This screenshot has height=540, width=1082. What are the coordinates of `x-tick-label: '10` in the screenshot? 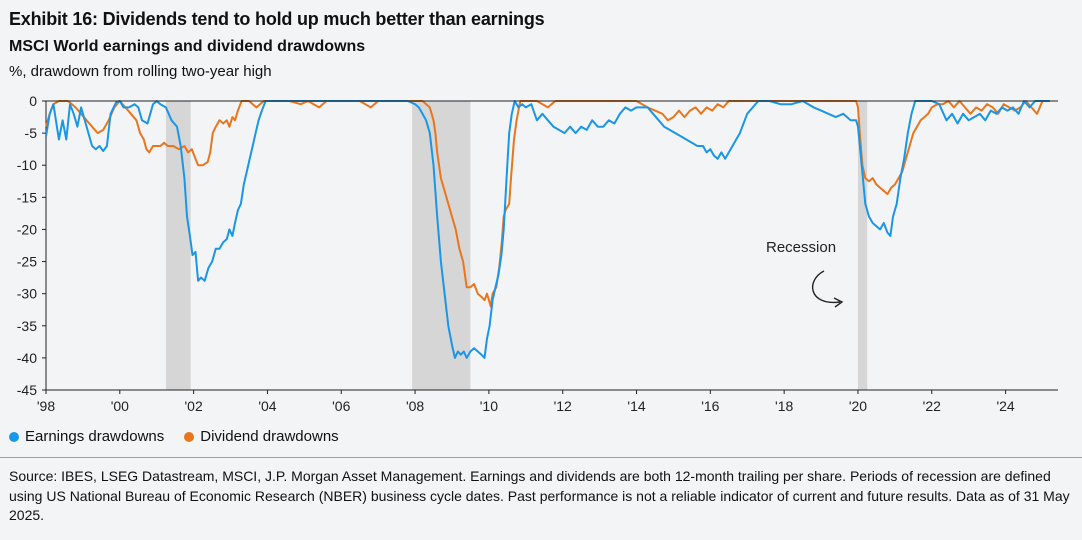 It's located at (489, 406).